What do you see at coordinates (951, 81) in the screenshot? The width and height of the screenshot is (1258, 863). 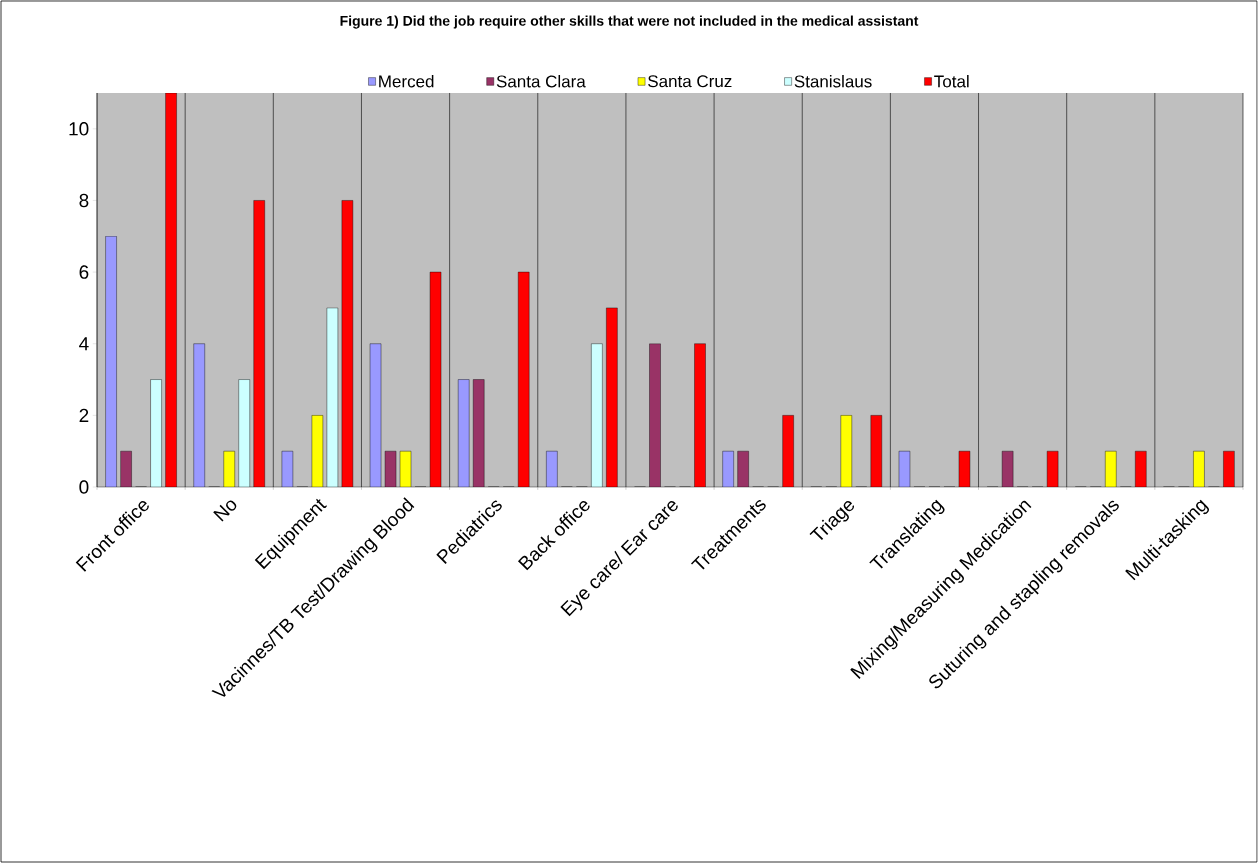 I see `legend-label: Total` at bounding box center [951, 81].